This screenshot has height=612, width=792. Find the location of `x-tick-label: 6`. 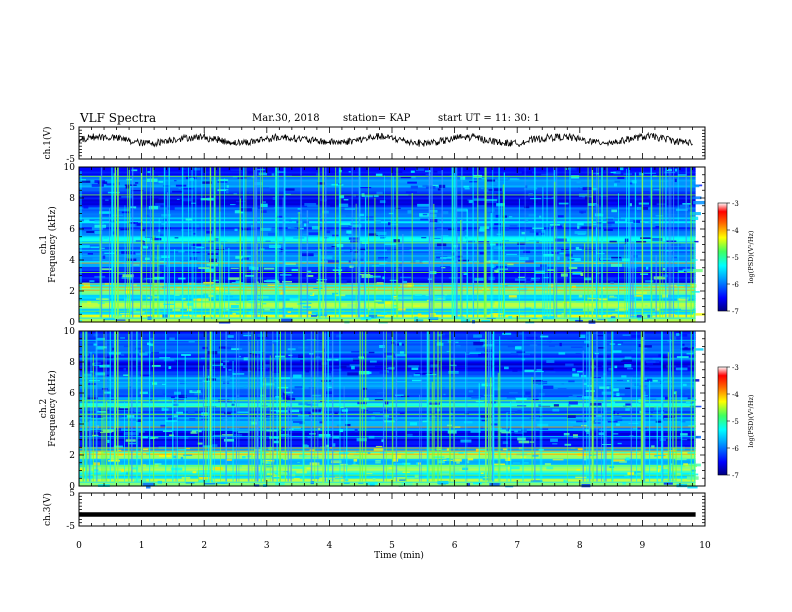

x-tick-label: 6 is located at coordinates (455, 546).